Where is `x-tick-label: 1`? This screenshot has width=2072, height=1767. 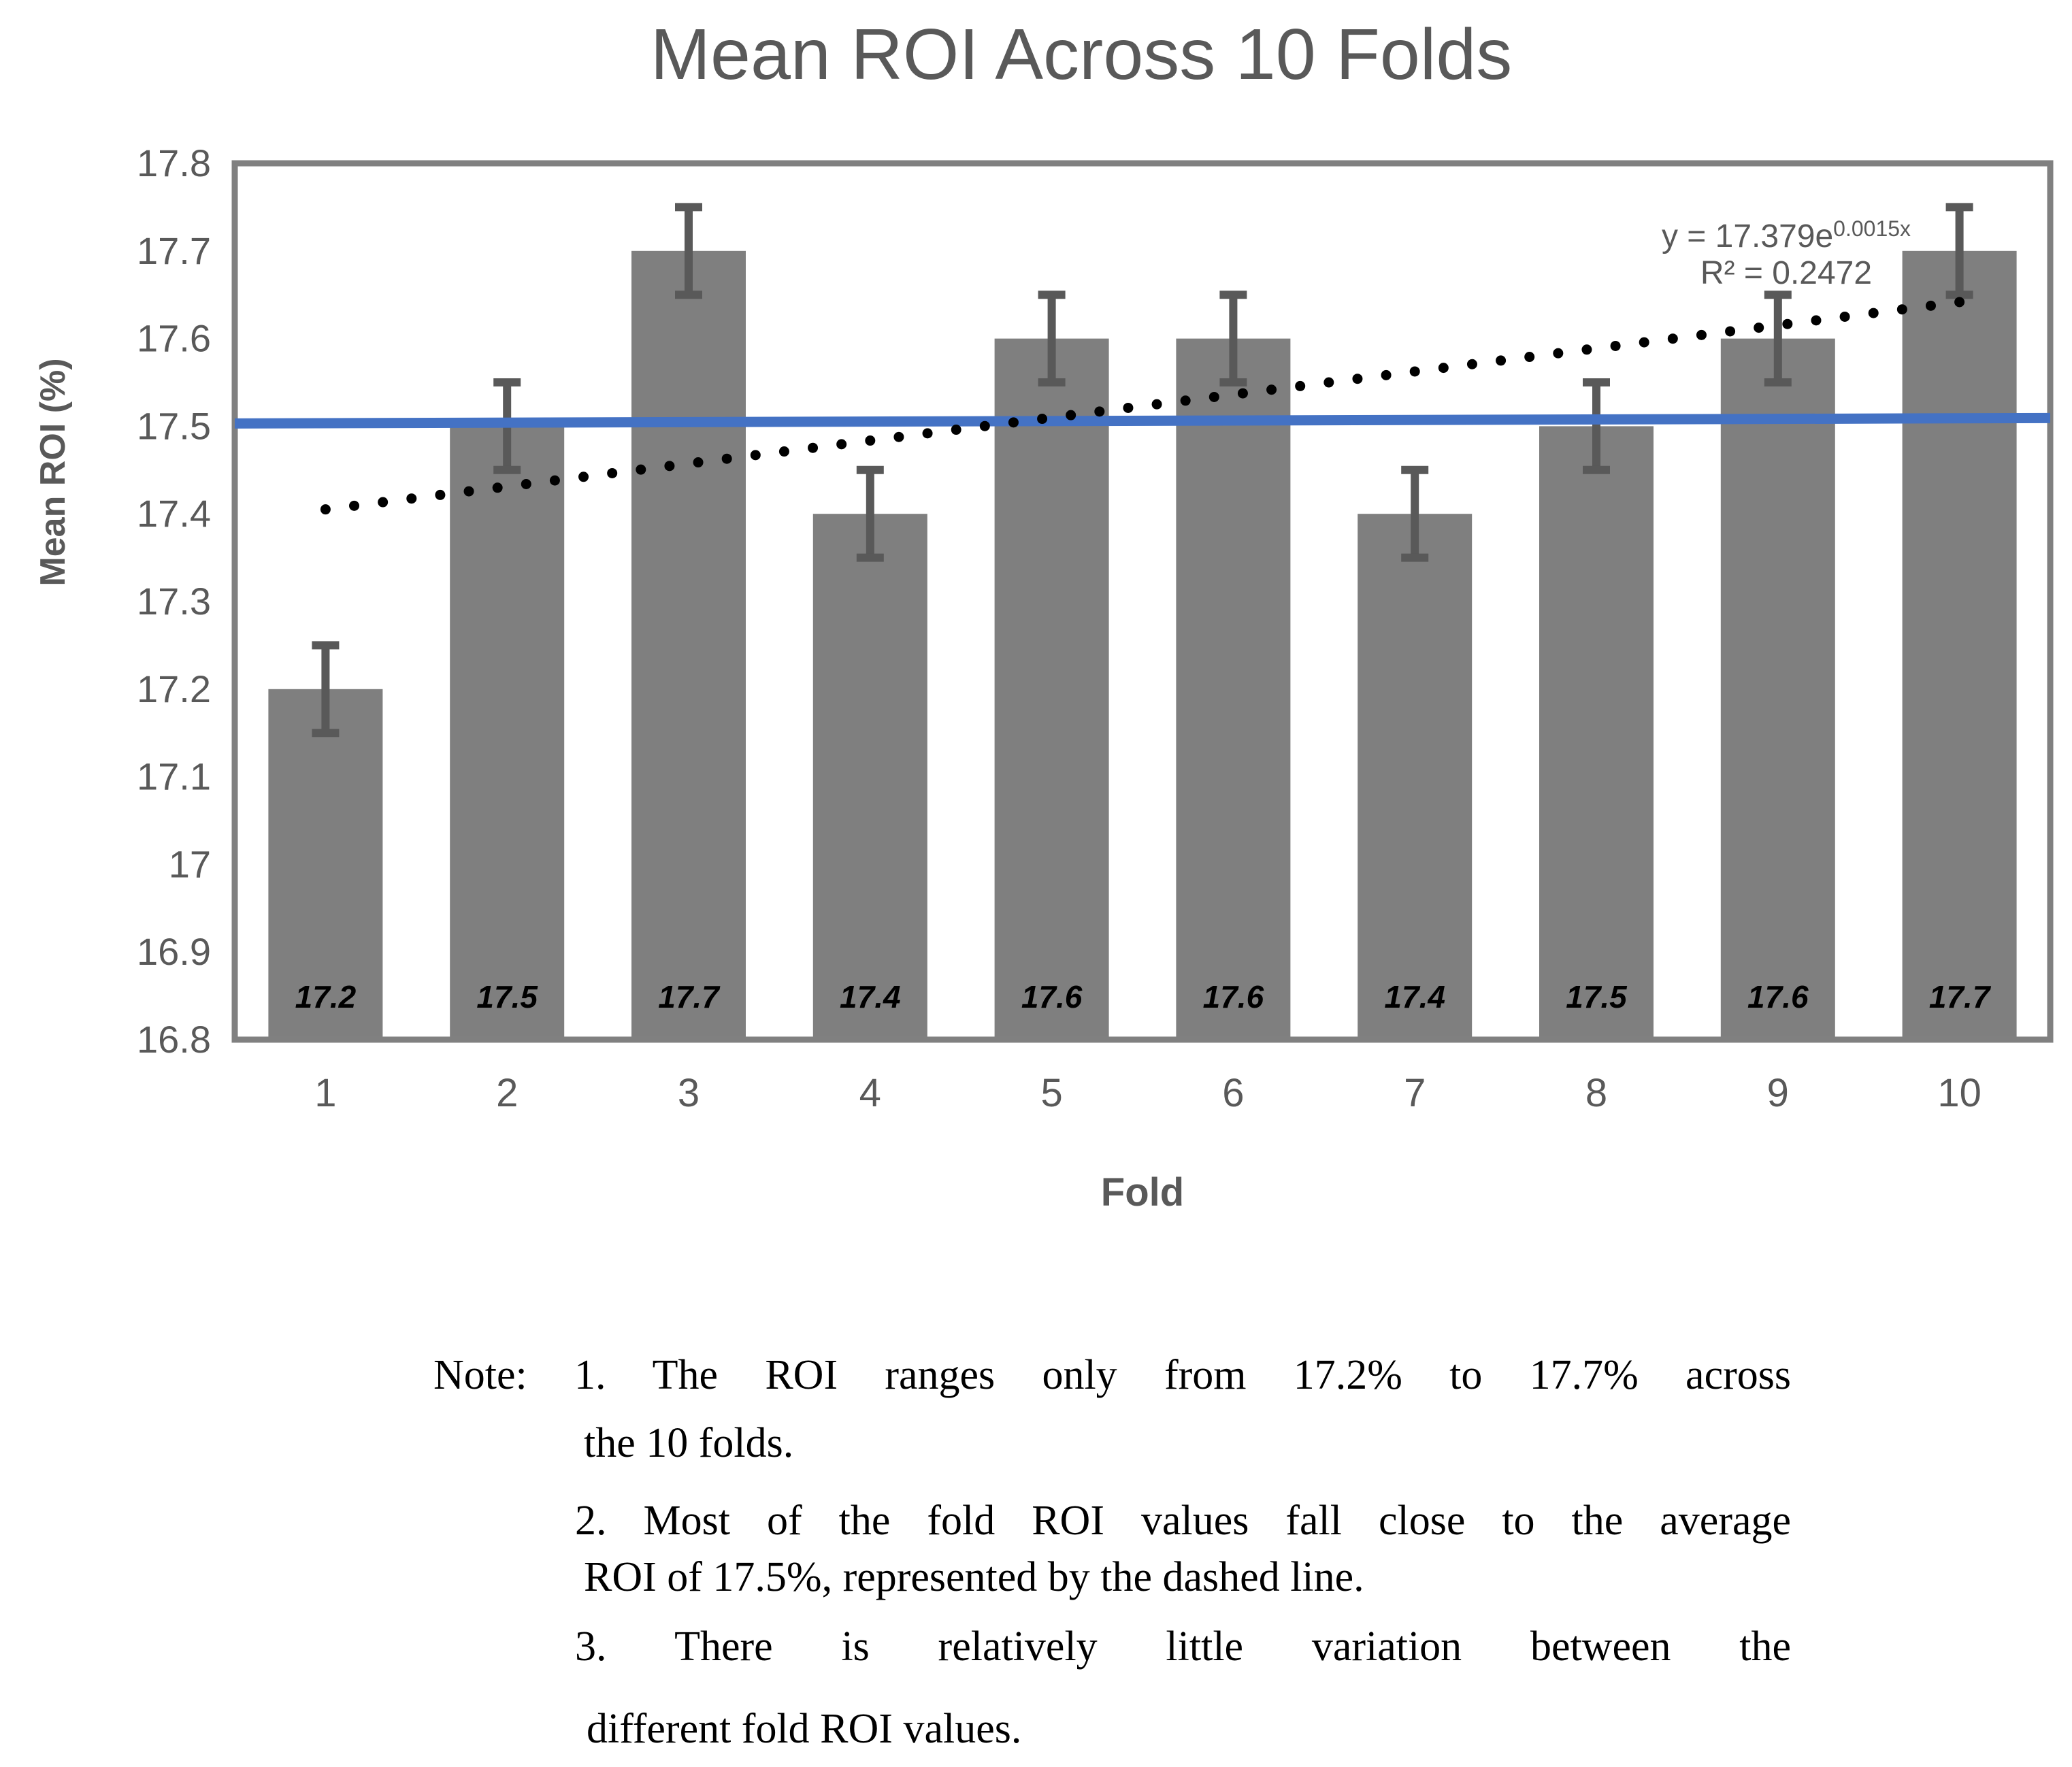 x-tick-label: 1 is located at coordinates (325, 1093).